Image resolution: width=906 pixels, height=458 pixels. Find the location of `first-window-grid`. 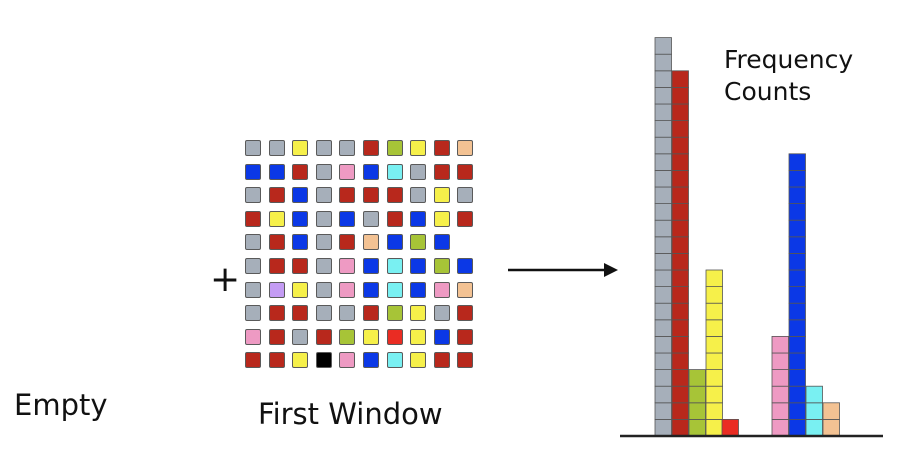

first-window-grid is located at coordinates (362, 260).